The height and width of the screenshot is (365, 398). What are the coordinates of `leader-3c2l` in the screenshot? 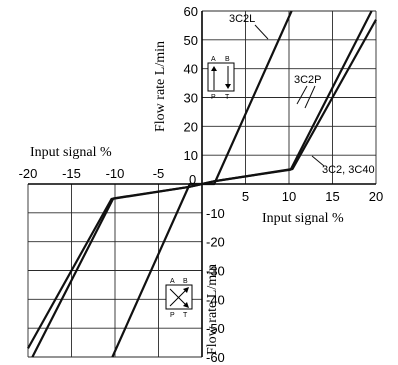 It's located at (261, 32).